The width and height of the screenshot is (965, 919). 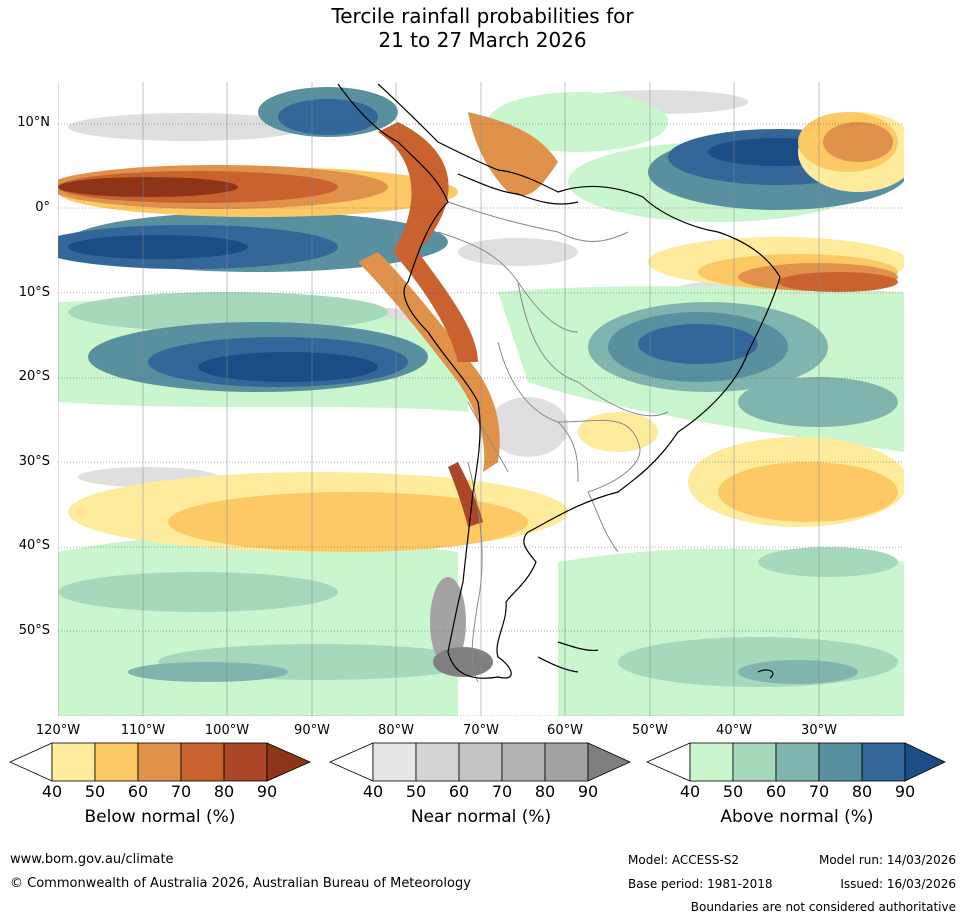 I want to click on tick-near-70: 70, so click(x=502, y=791).